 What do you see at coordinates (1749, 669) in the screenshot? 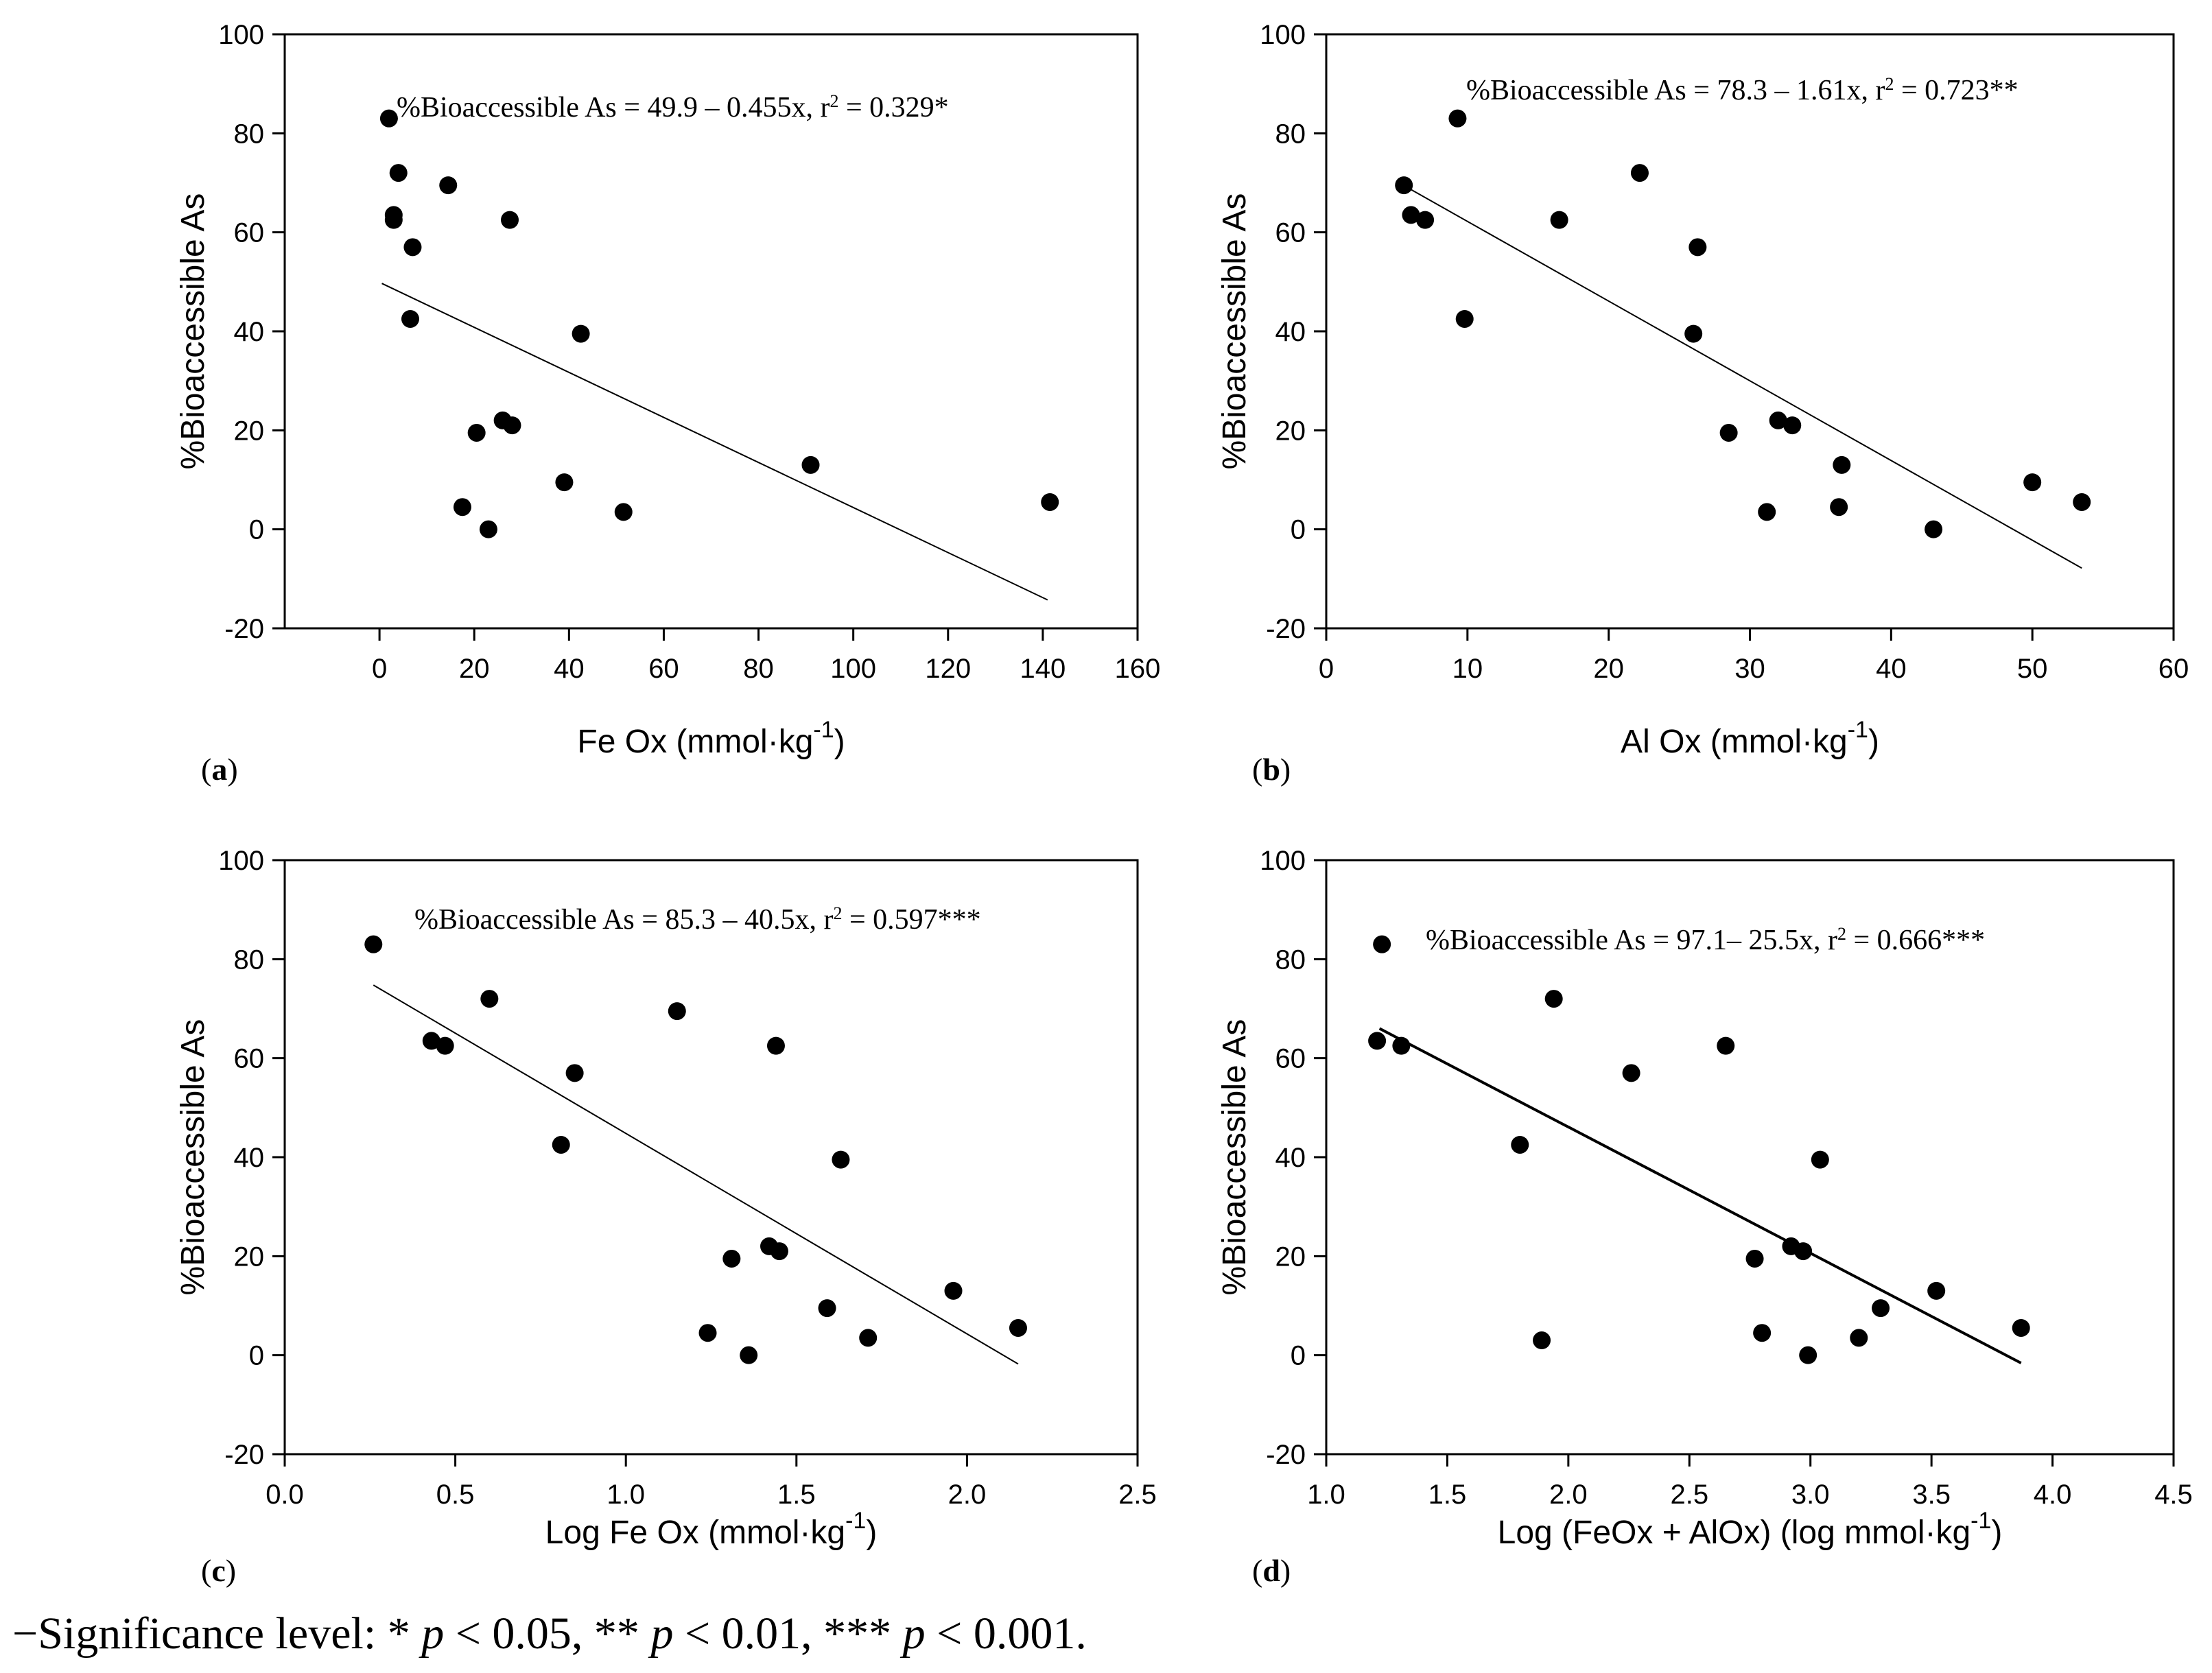
I see `x-tick-label: 30` at bounding box center [1749, 669].